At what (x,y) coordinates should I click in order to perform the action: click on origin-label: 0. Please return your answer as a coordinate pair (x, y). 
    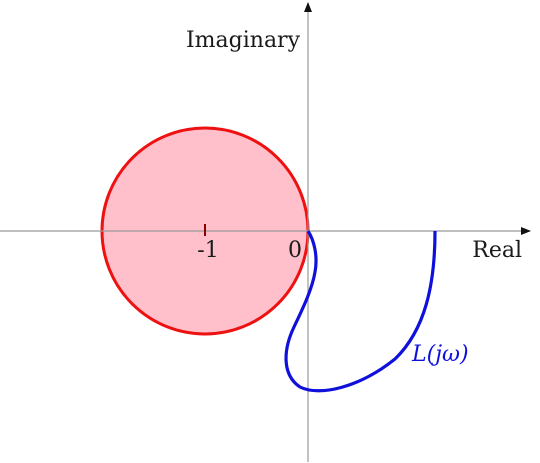
    Looking at the image, I should click on (295, 250).